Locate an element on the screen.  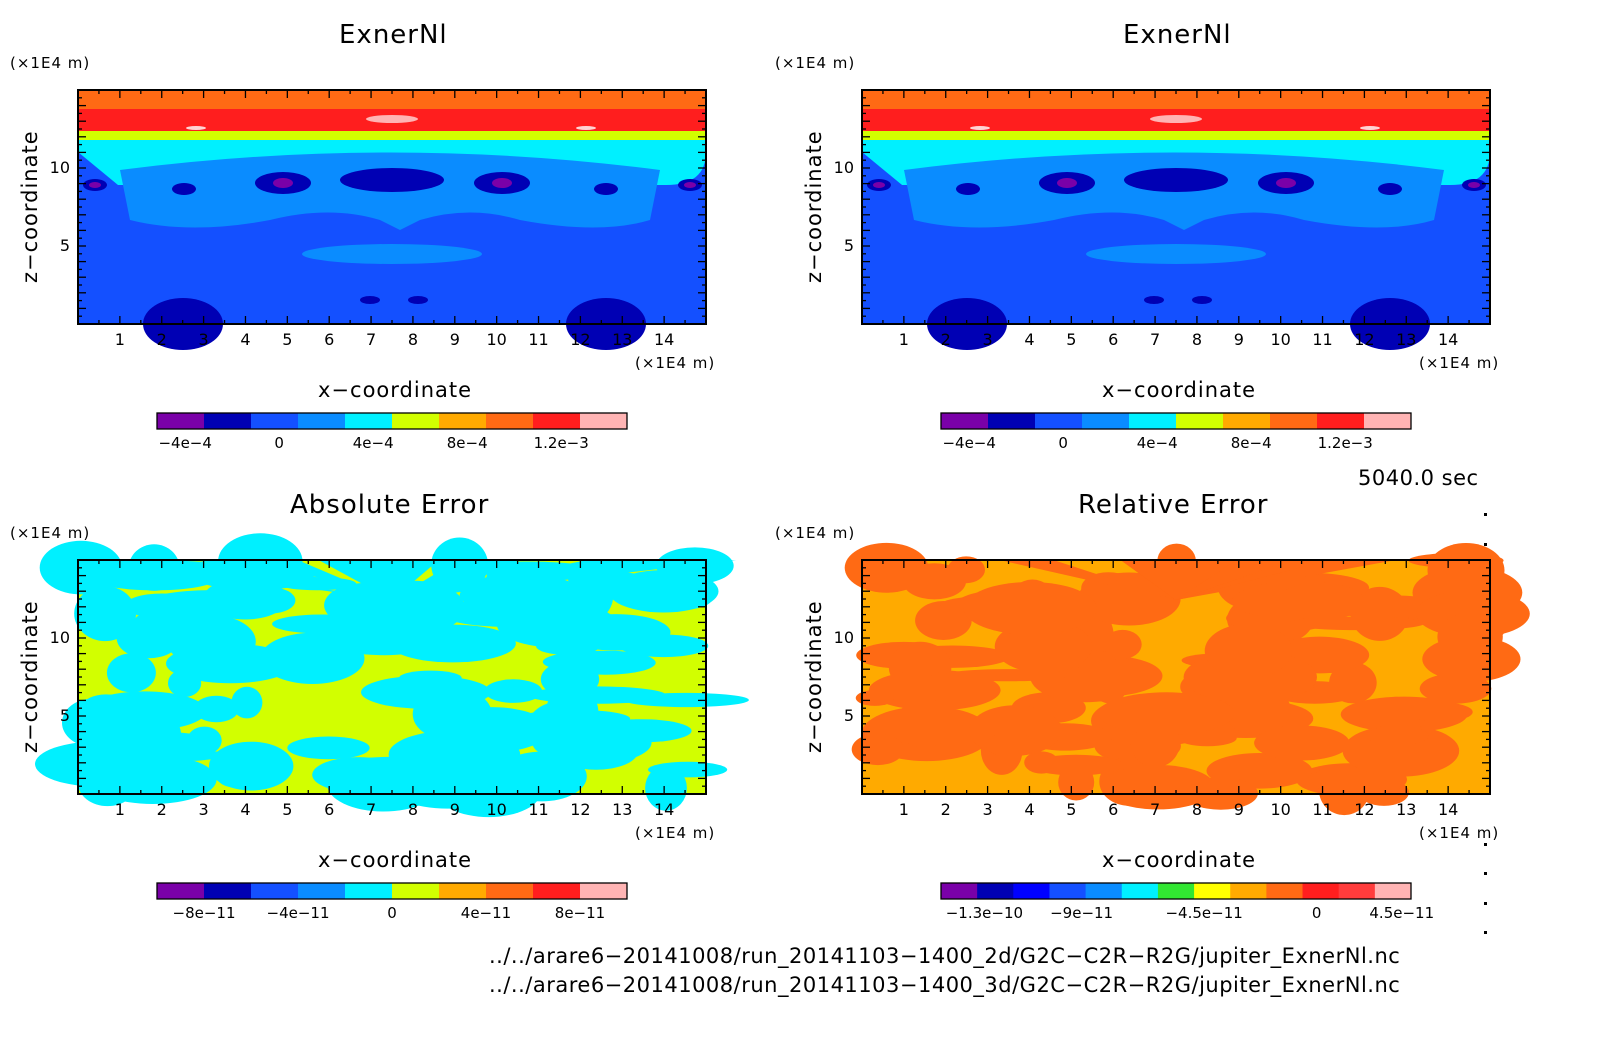
x-tick-label: 2 is located at coordinates (161, 809).